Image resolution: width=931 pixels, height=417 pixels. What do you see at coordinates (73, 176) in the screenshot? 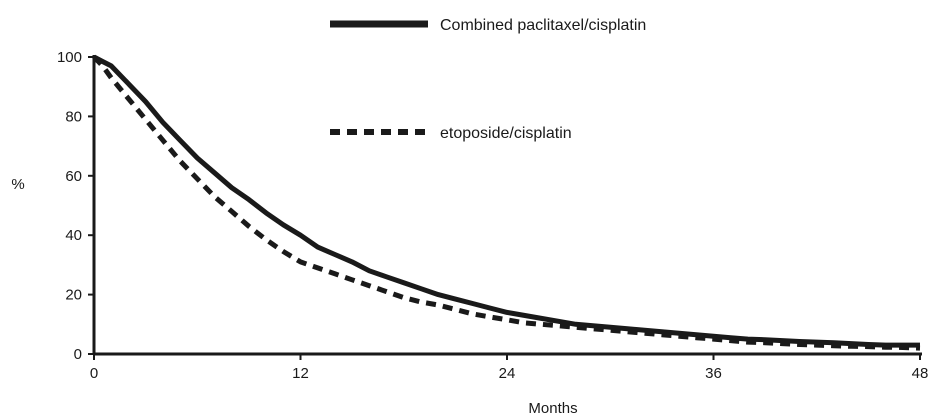
I see `y-tick-label: 60` at bounding box center [73, 176].